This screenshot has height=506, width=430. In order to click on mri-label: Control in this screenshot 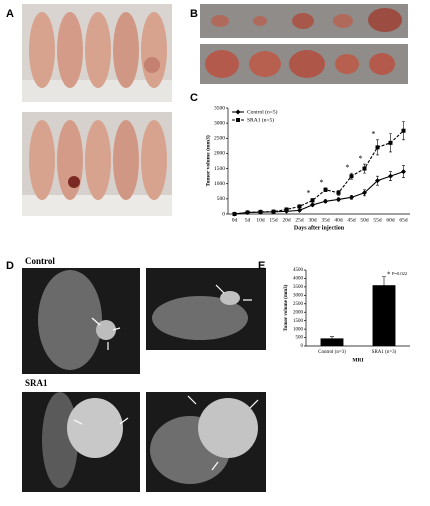, I will do `click(40, 261)`.